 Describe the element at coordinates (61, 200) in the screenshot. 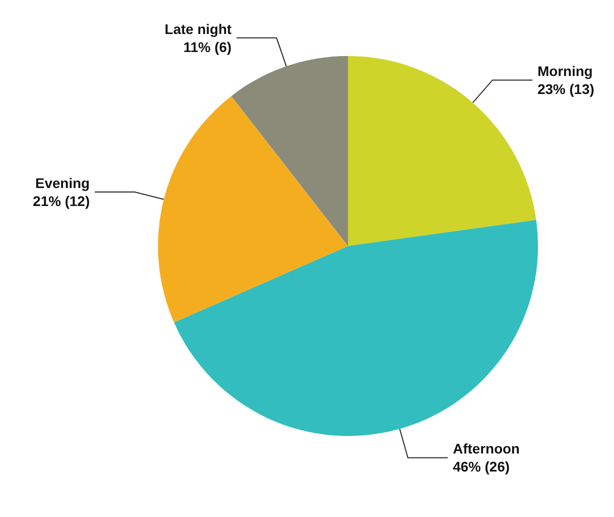

I see `data-label: 21% (12)` at that location.